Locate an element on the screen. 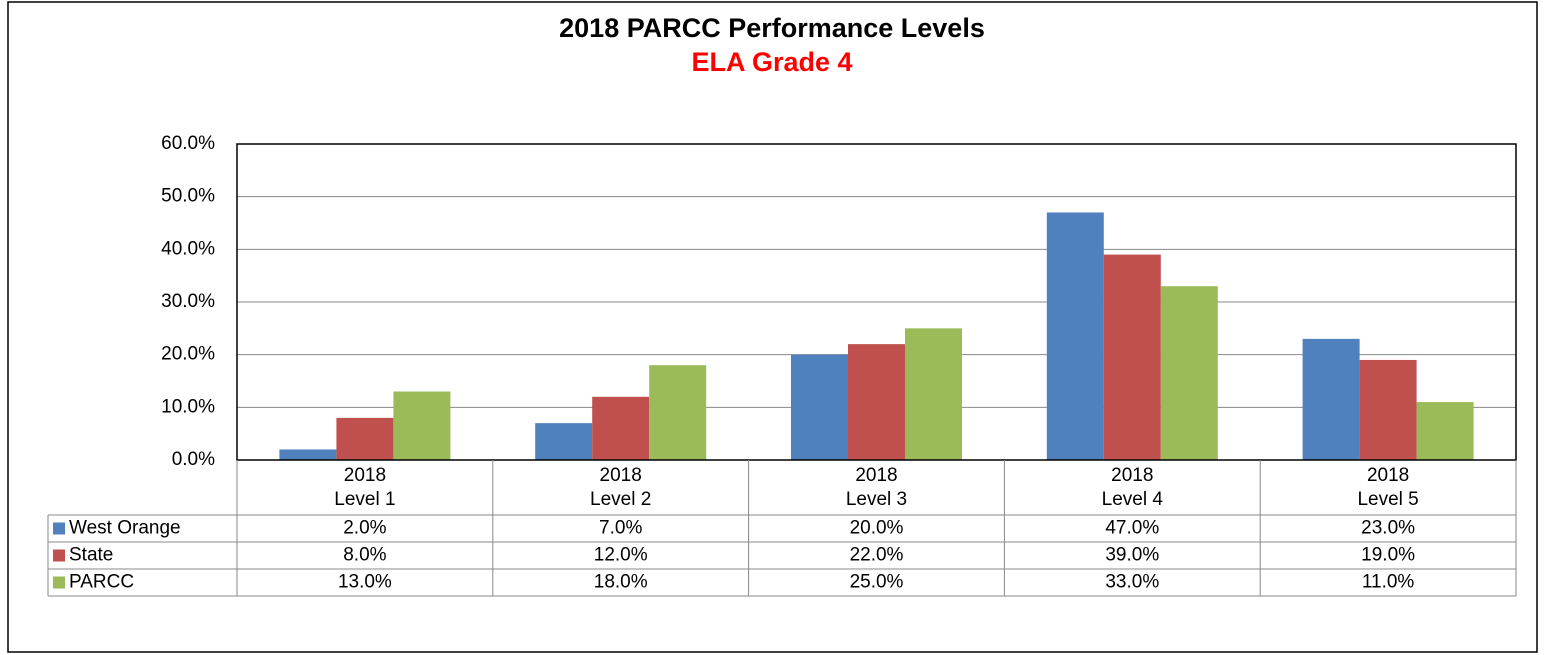 The height and width of the screenshot is (655, 1545). legend-label: PARCC is located at coordinates (101, 582).